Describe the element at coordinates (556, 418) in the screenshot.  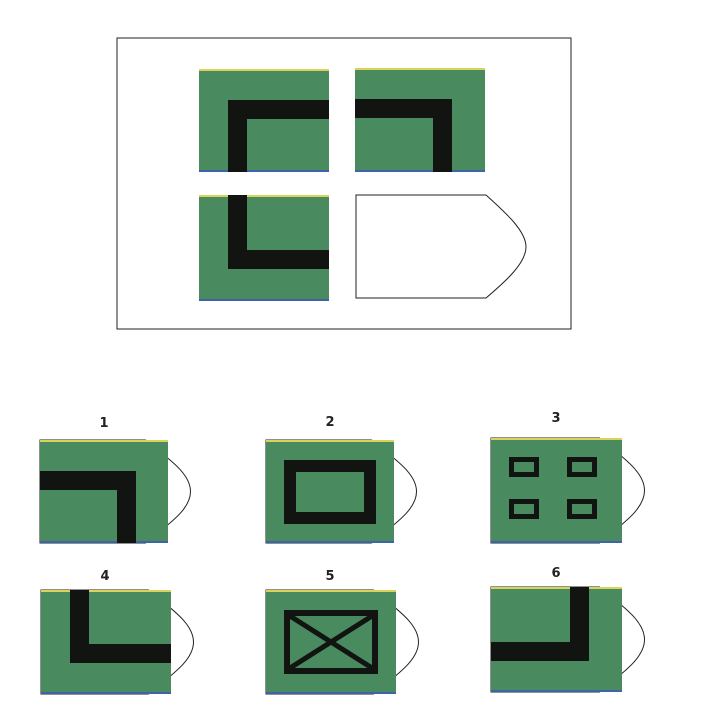
I see `option-number-3: 3` at that location.